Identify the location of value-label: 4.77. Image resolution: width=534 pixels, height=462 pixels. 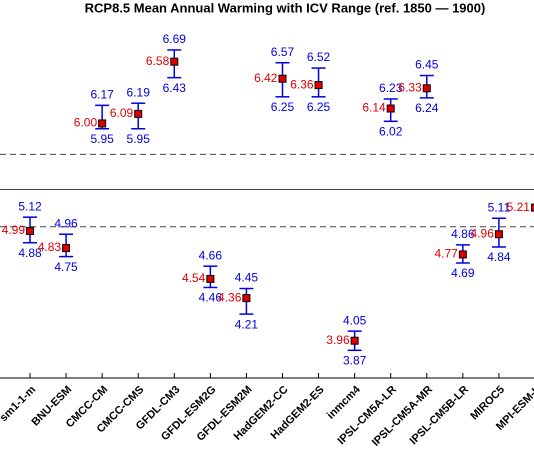
(446, 254).